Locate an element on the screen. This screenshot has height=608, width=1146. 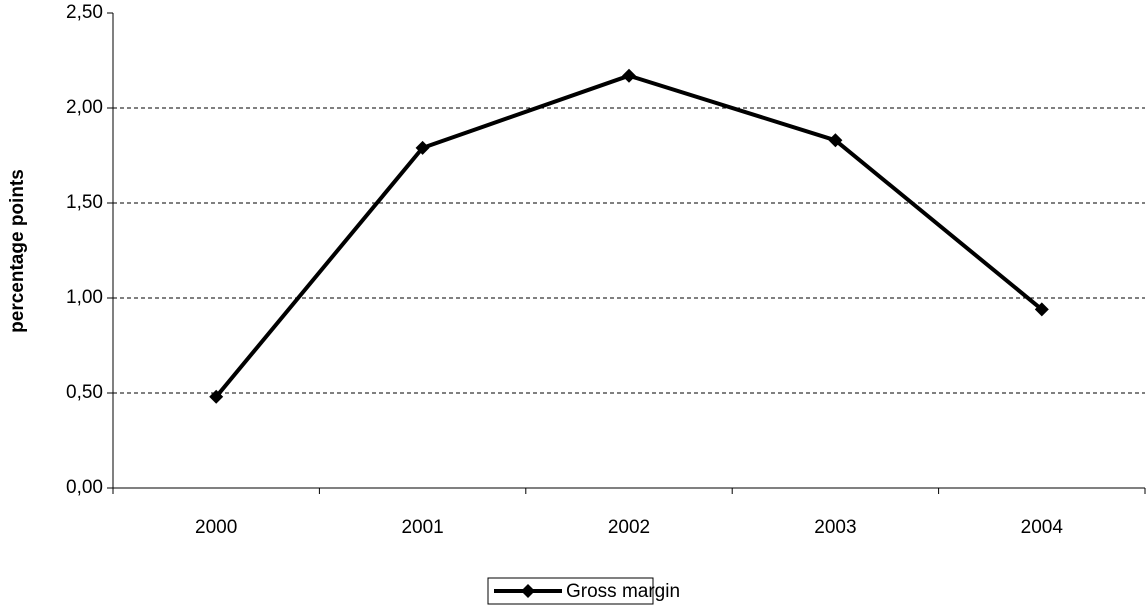
x-tick-label: 2003 is located at coordinates (835, 527).